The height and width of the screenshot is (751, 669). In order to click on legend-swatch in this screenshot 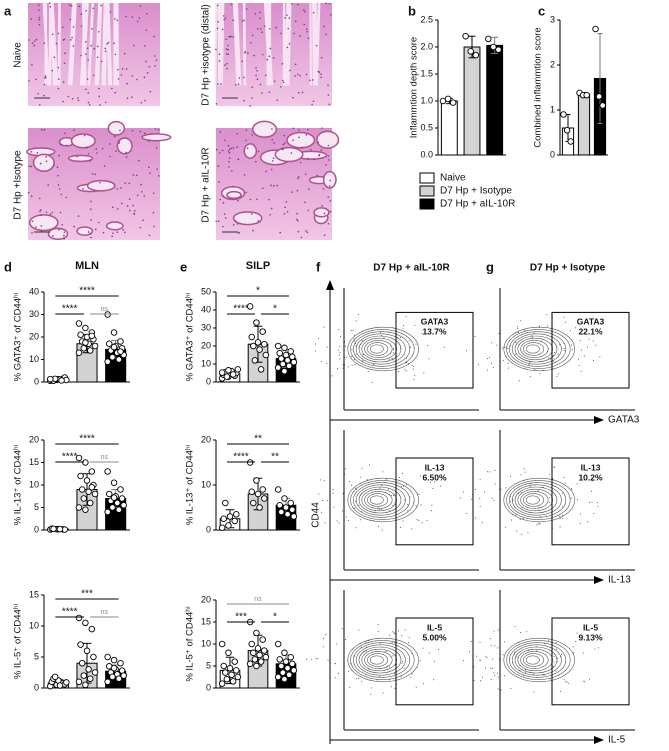, I will do `click(427, 178)`.